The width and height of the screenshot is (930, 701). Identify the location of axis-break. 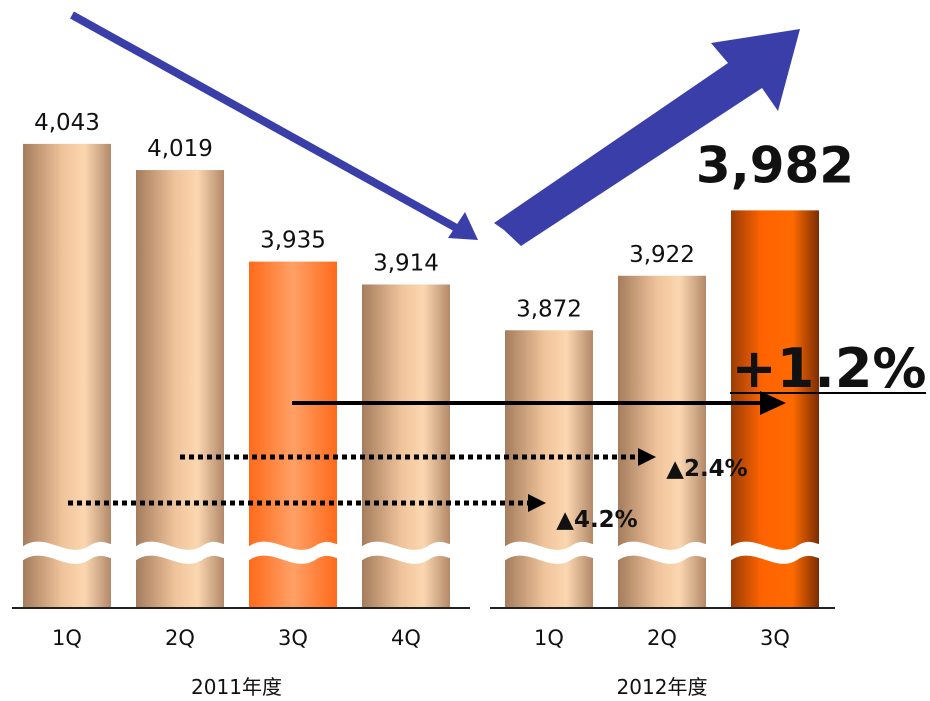
(421, 552).